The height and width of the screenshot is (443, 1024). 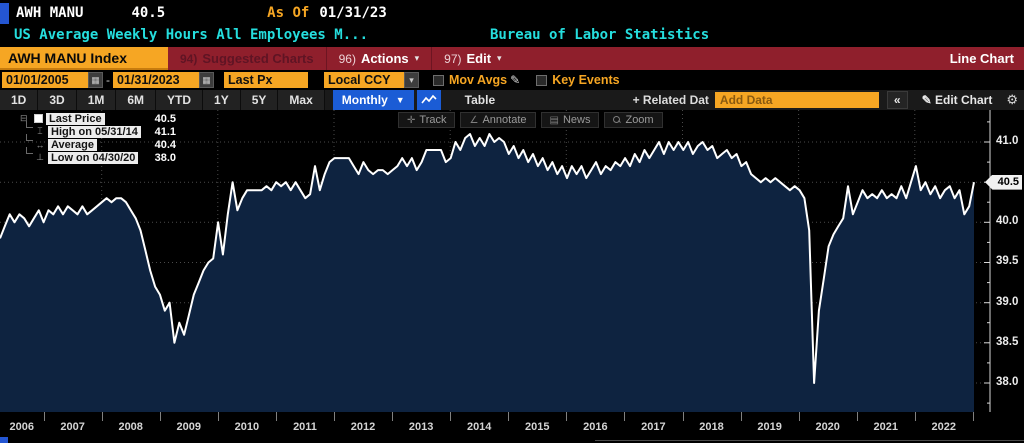 What do you see at coordinates (384, 58) in the screenshot?
I see `menu-label: Actions` at bounding box center [384, 58].